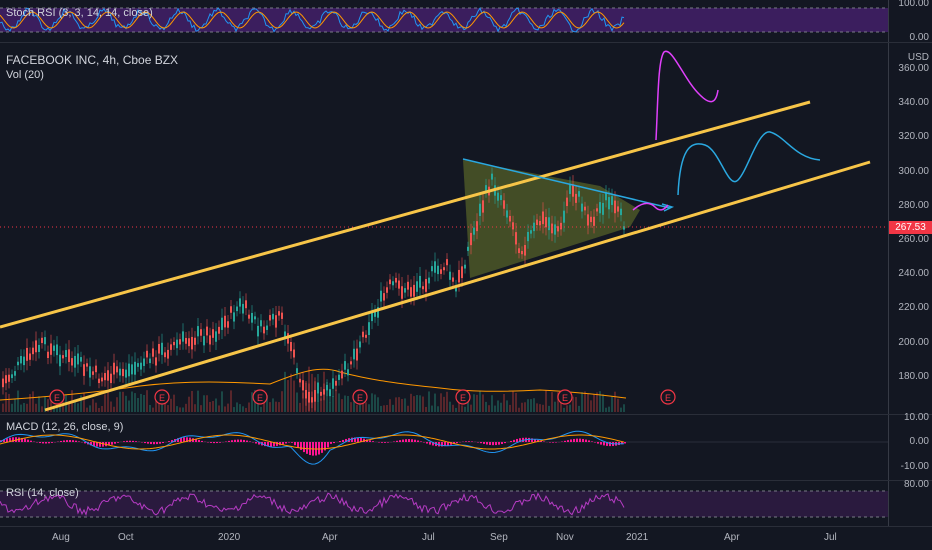 This screenshot has width=932, height=550. What do you see at coordinates (566, 183) in the screenshot?
I see `triangle-top-line` at bounding box center [566, 183].